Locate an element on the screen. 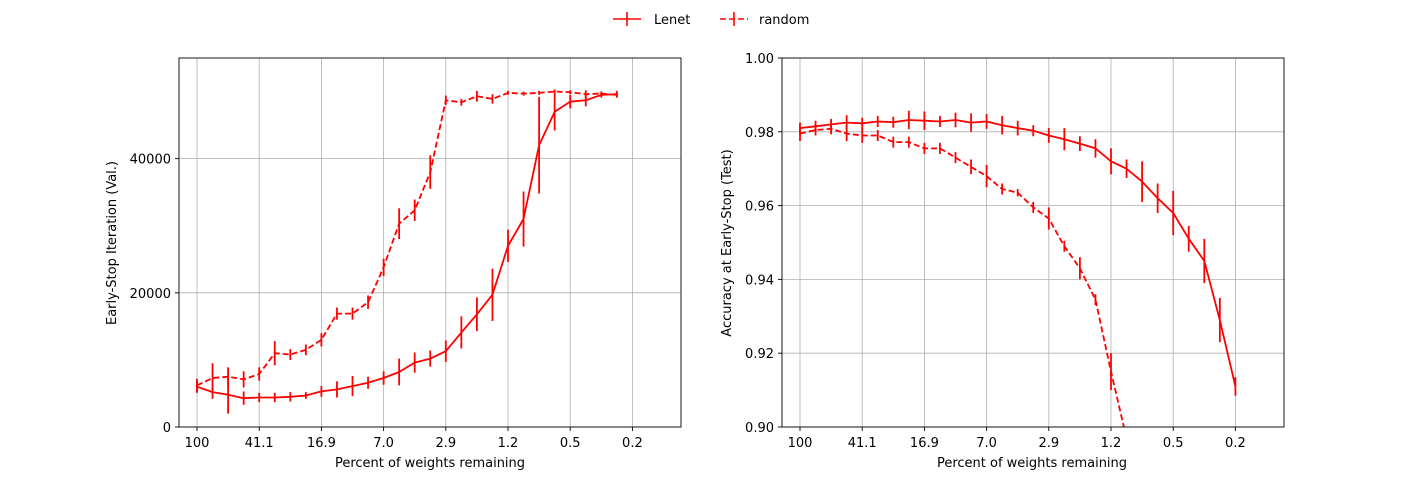 Image resolution: width=1427 pixels, height=480 pixels. right-chart-ylabel: Accuracy at Early-Stop (Test) is located at coordinates (727, 242).